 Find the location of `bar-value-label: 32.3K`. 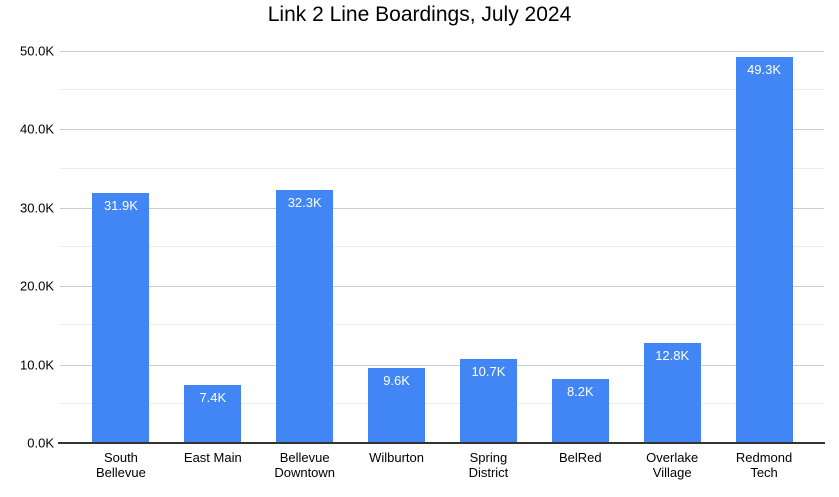

bar-value-label: 32.3K is located at coordinates (304, 202).